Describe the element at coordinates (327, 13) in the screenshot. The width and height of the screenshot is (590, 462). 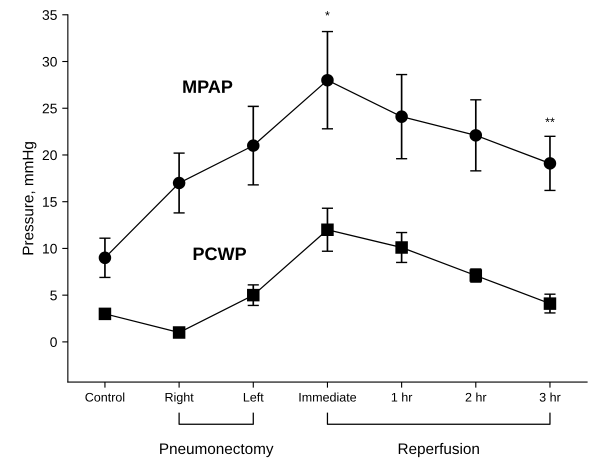
I see `annotation: *` at that location.